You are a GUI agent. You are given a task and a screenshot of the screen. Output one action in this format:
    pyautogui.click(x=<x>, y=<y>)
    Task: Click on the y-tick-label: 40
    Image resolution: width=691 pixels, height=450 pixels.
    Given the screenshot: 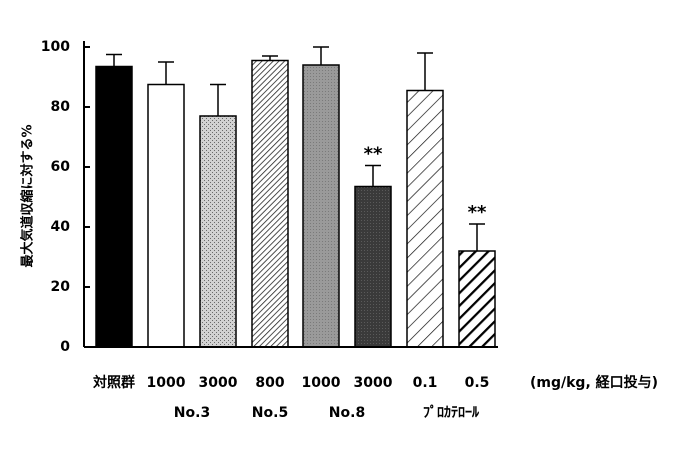 What is the action you would take?
    pyautogui.click(x=61, y=227)
    